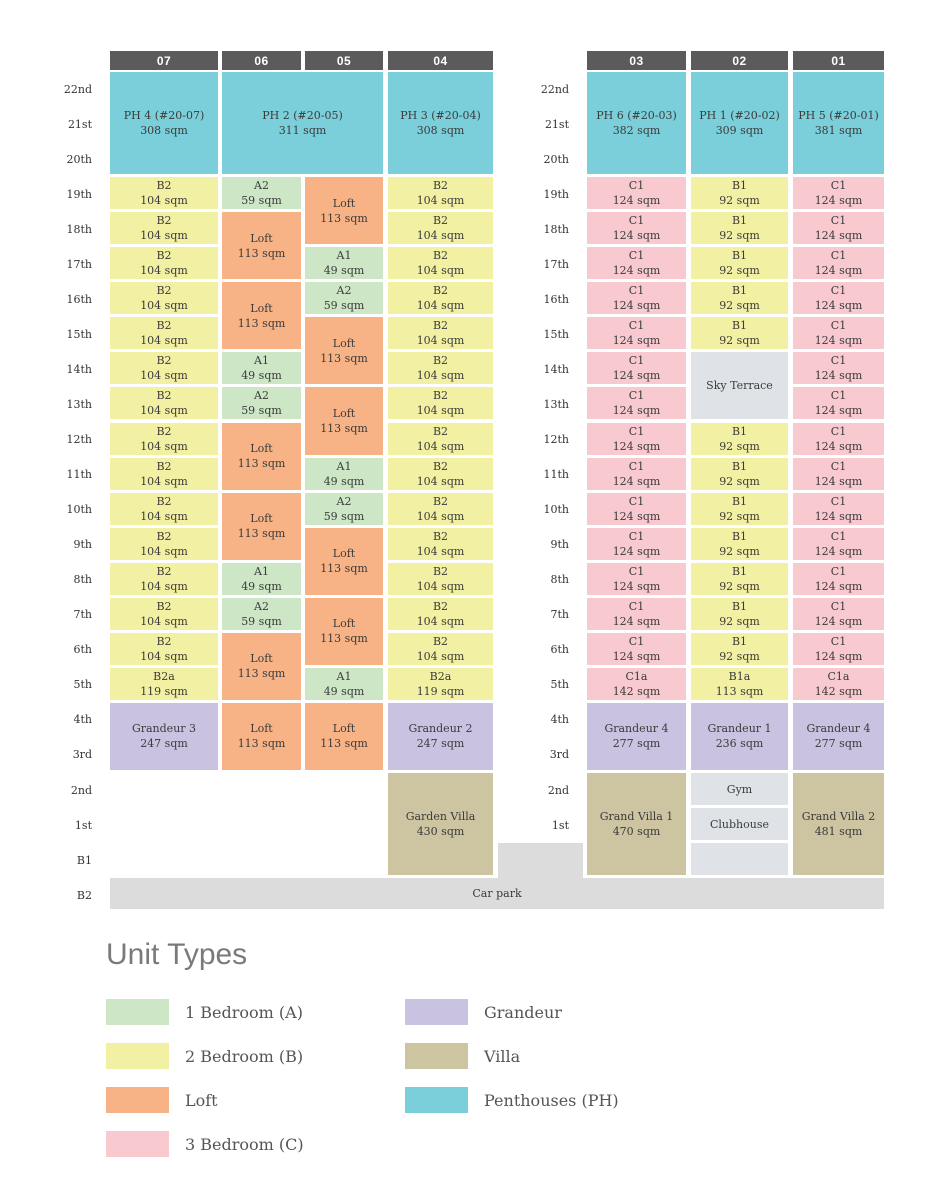 This screenshot has height=1196, width=940. I want to click on unit-name: B1, so click(739, 606).